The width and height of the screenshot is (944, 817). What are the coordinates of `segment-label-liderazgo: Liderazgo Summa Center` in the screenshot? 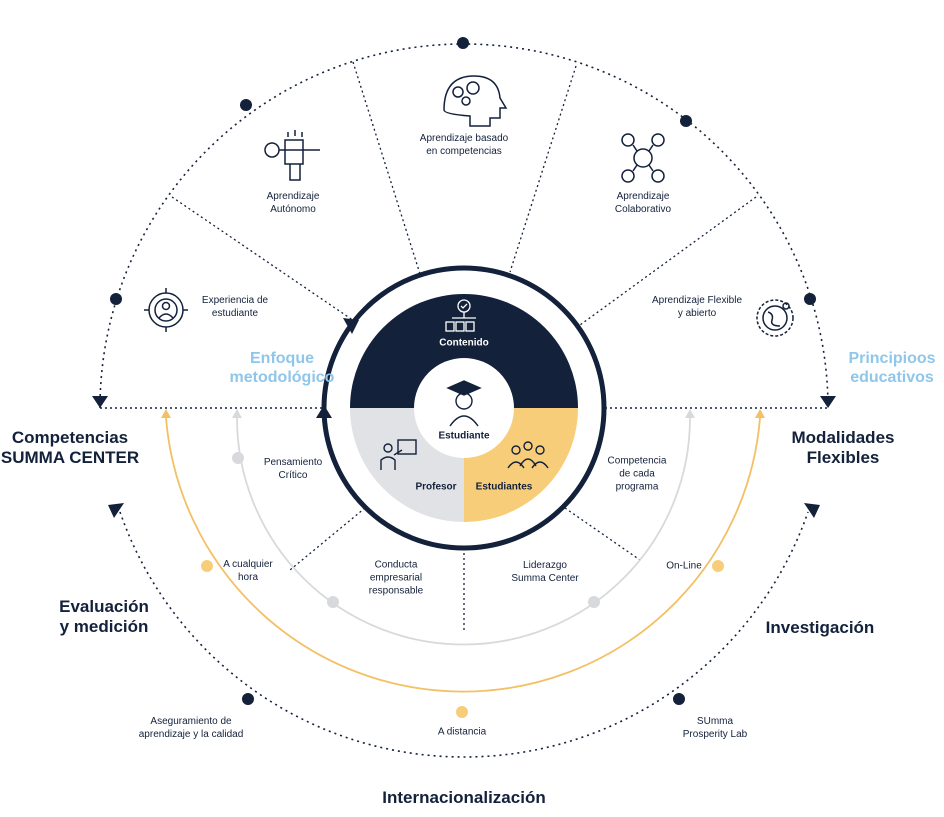 It's located at (545, 572).